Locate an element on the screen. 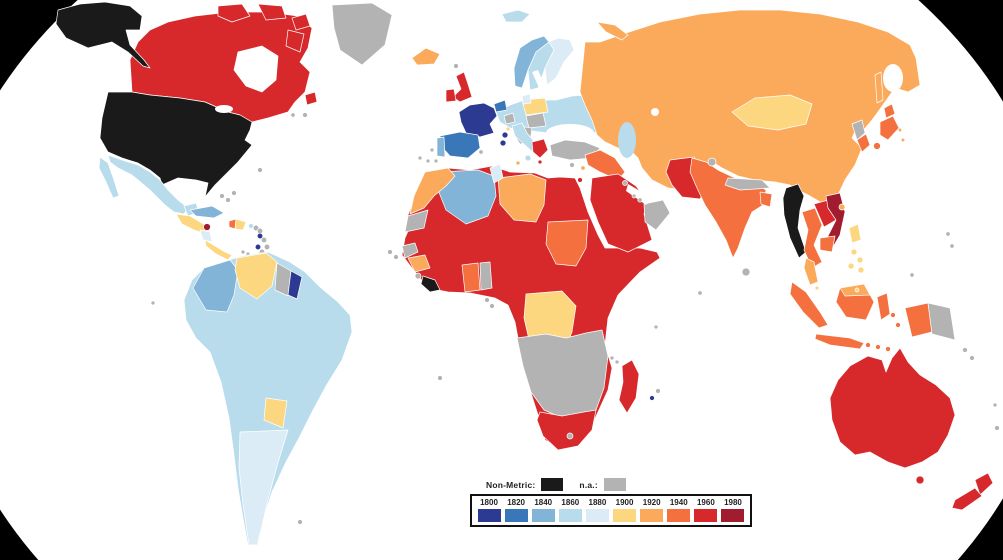 The width and height of the screenshot is (1003, 560). non-metric-label: Non-Metric: is located at coordinates (511, 484).